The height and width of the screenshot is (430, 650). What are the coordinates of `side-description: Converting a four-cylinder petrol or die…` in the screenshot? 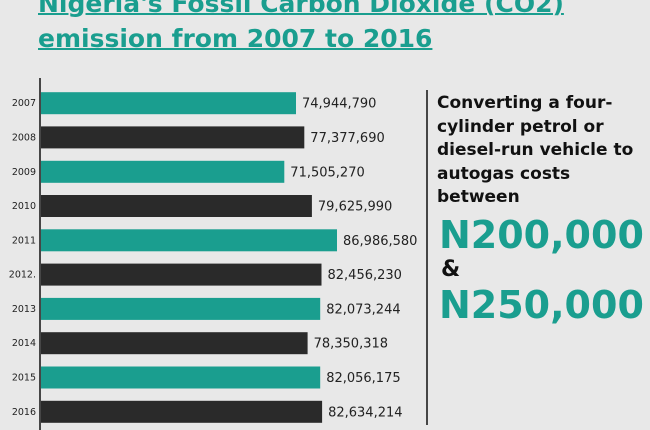 It's located at (535, 150).